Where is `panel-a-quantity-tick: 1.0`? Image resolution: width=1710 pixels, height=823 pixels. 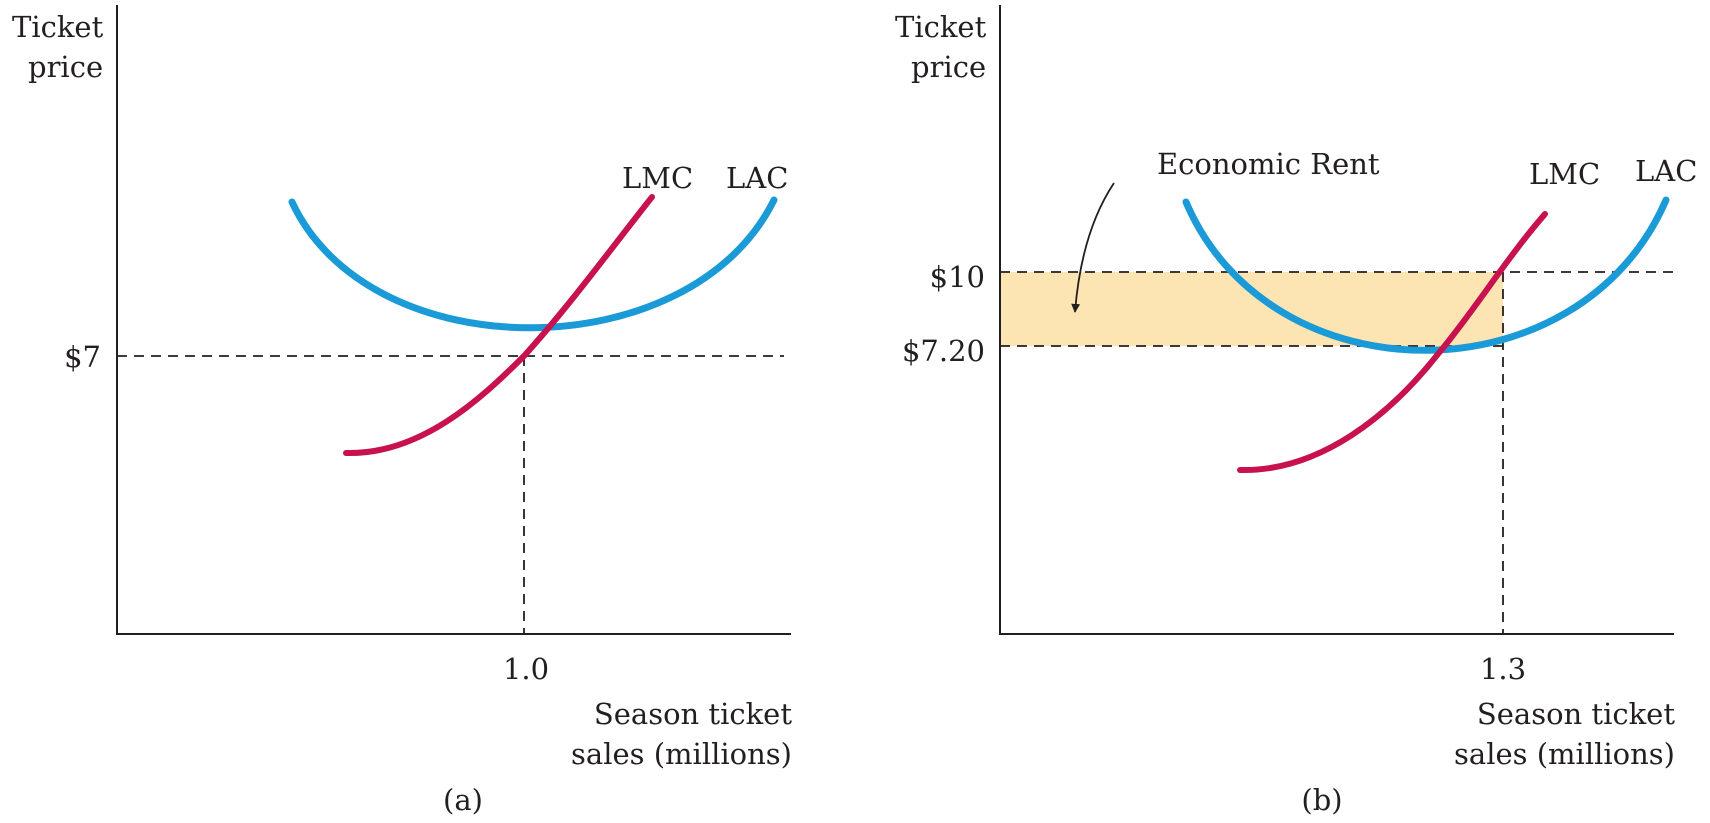
panel-a-quantity-tick: 1.0 is located at coordinates (526, 669).